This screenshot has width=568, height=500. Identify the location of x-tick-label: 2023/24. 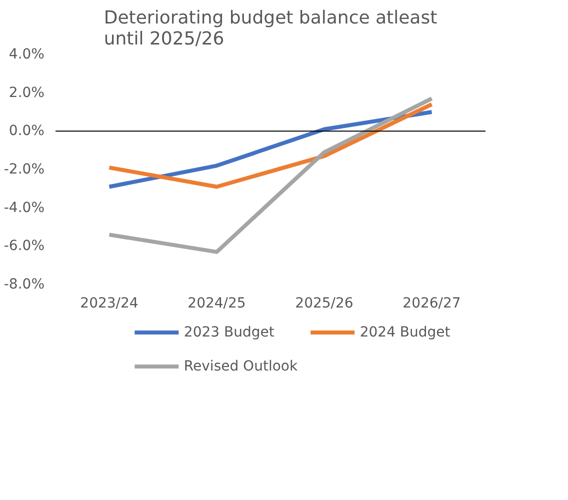
(109, 304).